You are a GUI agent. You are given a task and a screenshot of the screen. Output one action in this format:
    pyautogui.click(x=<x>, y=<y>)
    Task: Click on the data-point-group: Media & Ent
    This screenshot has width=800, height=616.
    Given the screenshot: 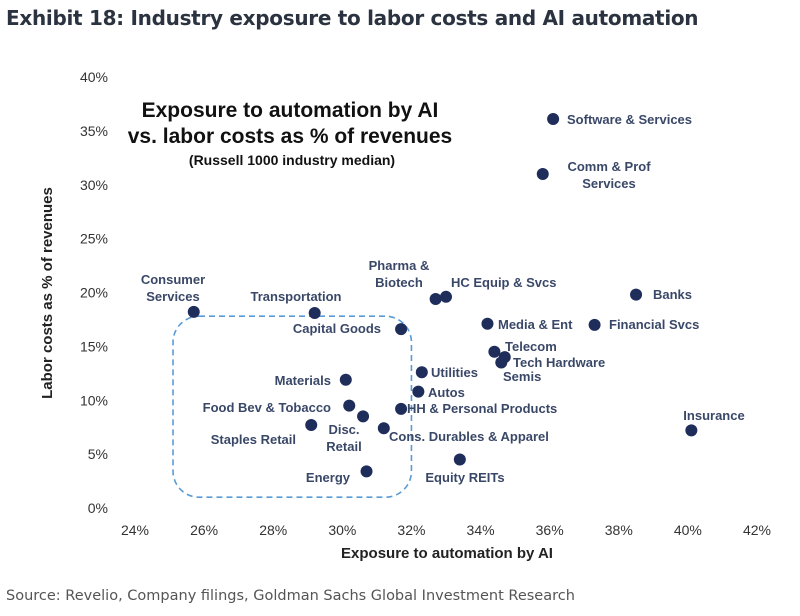 What is the action you would take?
    pyautogui.click(x=527, y=324)
    